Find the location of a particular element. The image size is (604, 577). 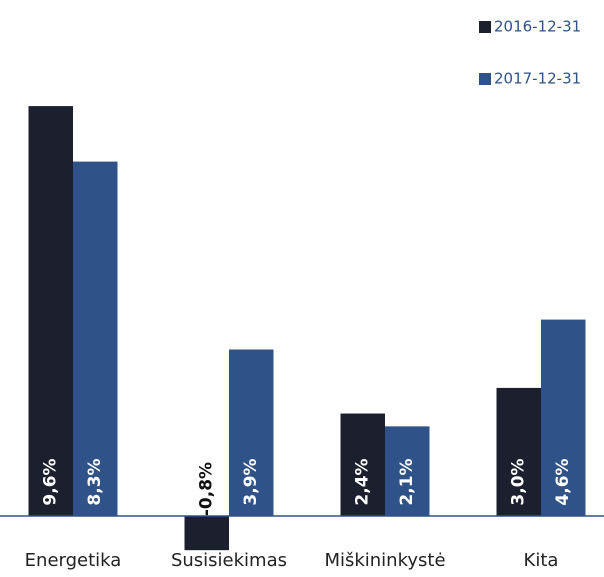

value-label: 4,6% is located at coordinates (563, 481).